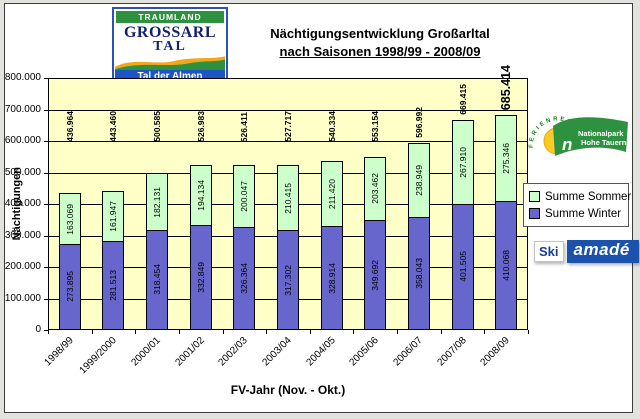 The height and width of the screenshot is (419, 640). What do you see at coordinates (506, 87) in the screenshot?
I see `bar-total-value: 685.414` at bounding box center [506, 87].